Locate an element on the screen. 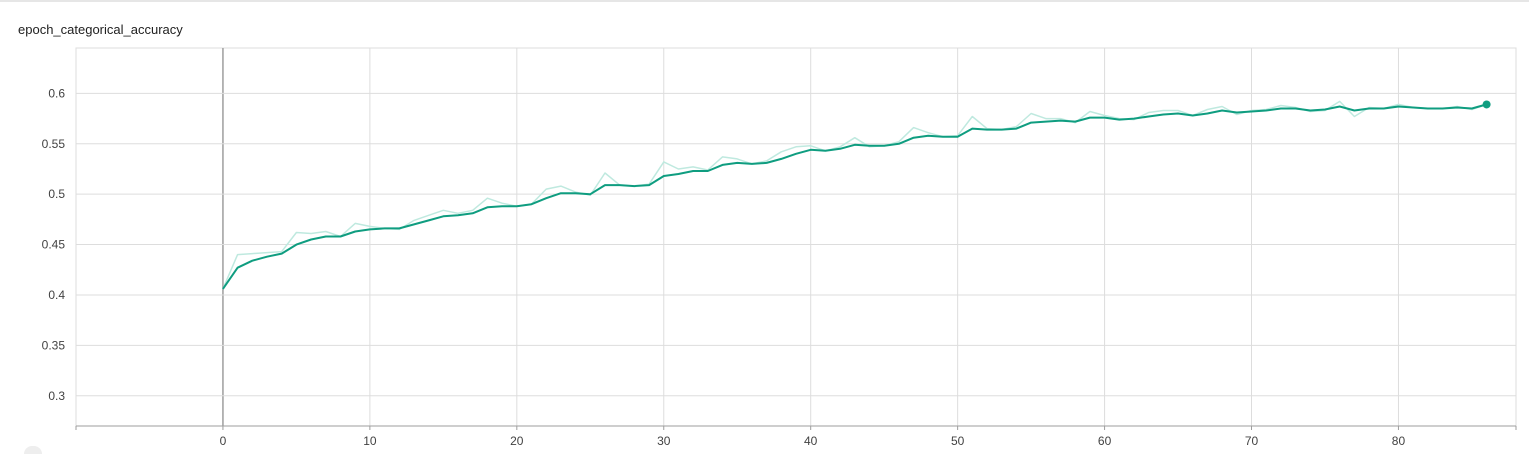 This screenshot has height=454, width=1529. y-tick-label: 0.45 is located at coordinates (54, 245).